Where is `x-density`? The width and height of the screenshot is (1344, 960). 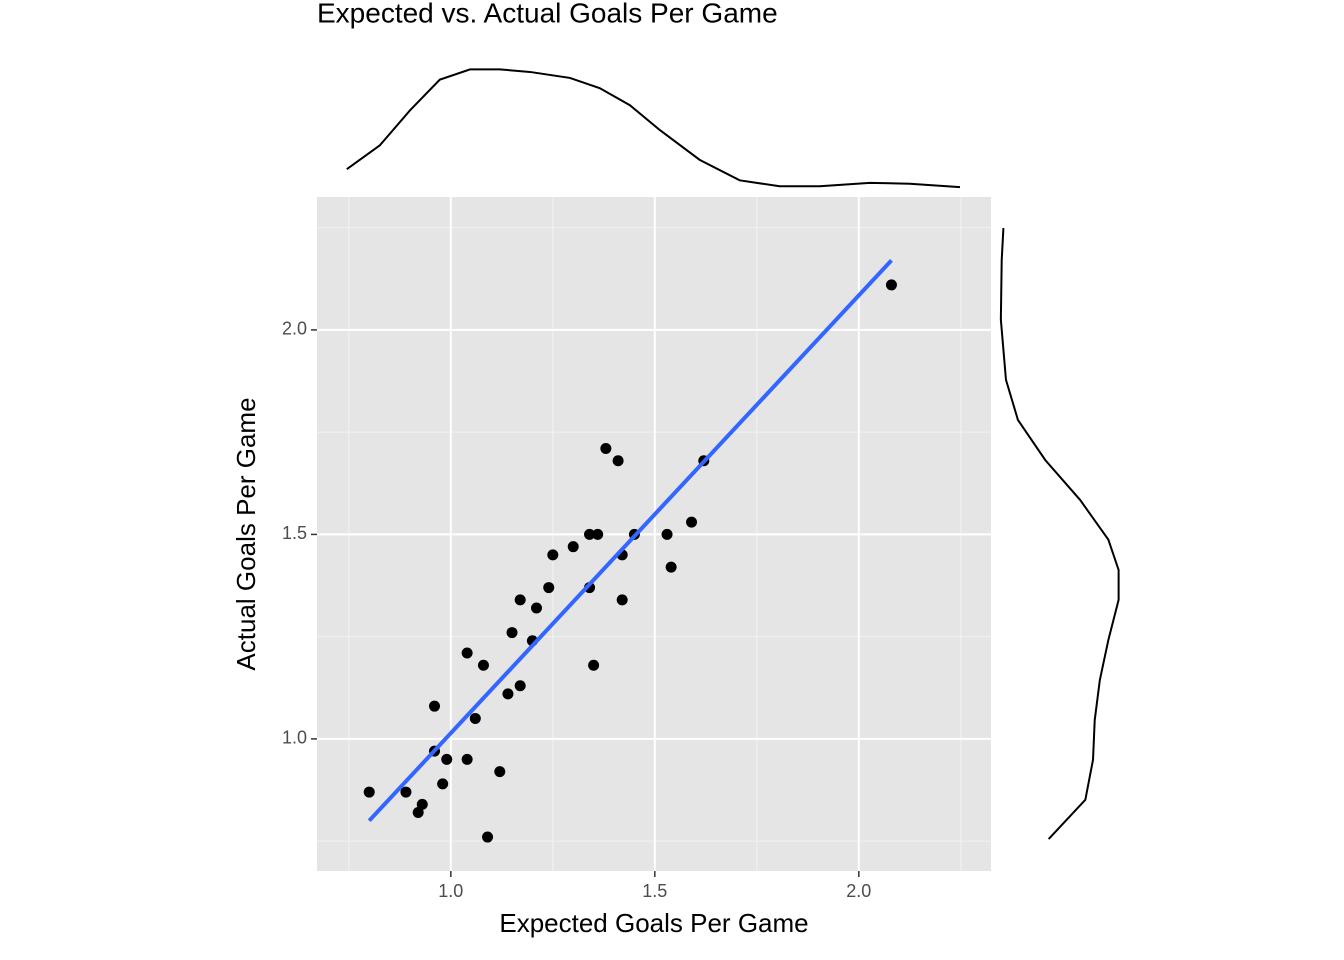 x-density is located at coordinates (653, 128).